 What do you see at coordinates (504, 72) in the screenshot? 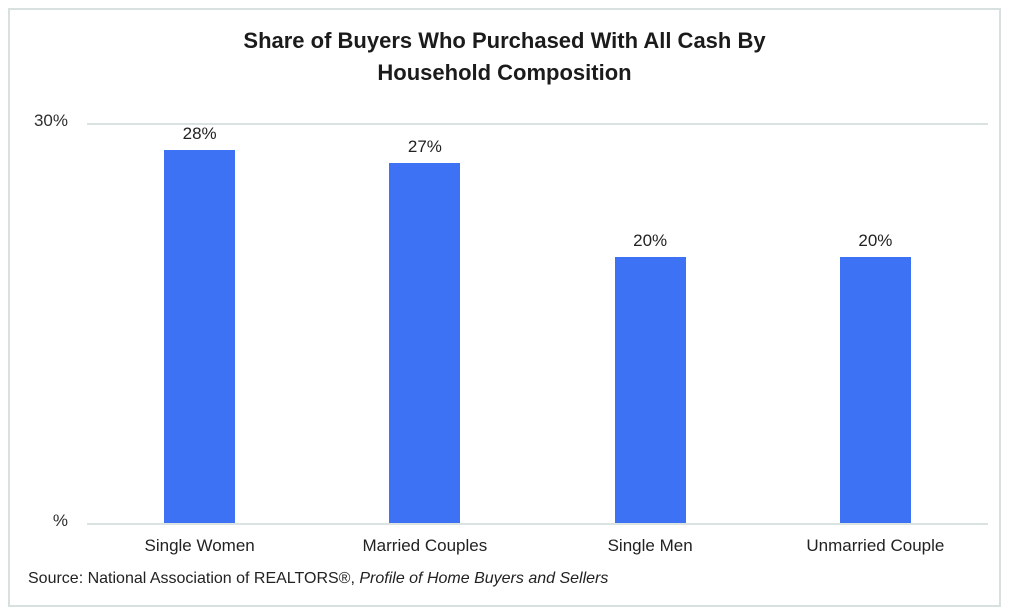
I see `chart-title-line-2: Household Composition` at bounding box center [504, 72].